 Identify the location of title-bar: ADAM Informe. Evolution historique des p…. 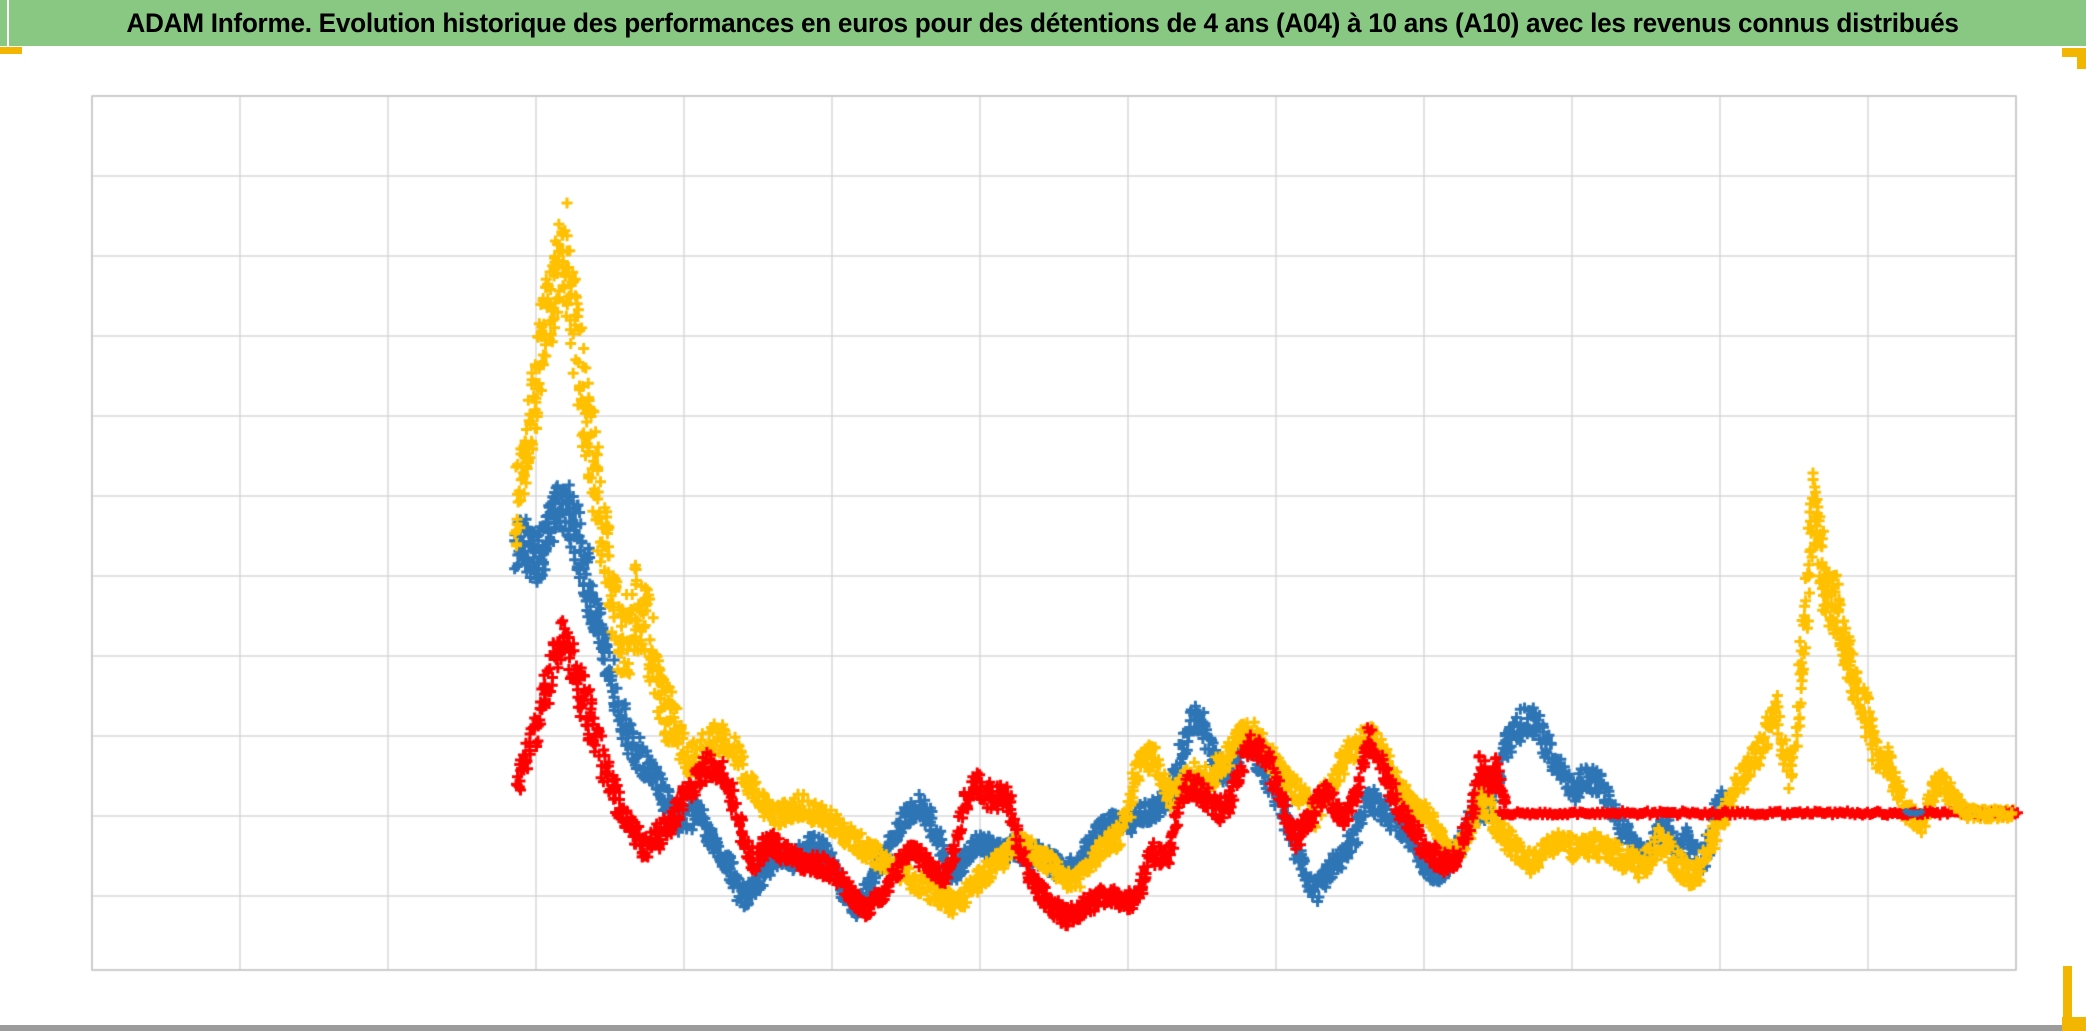
(1043, 23).